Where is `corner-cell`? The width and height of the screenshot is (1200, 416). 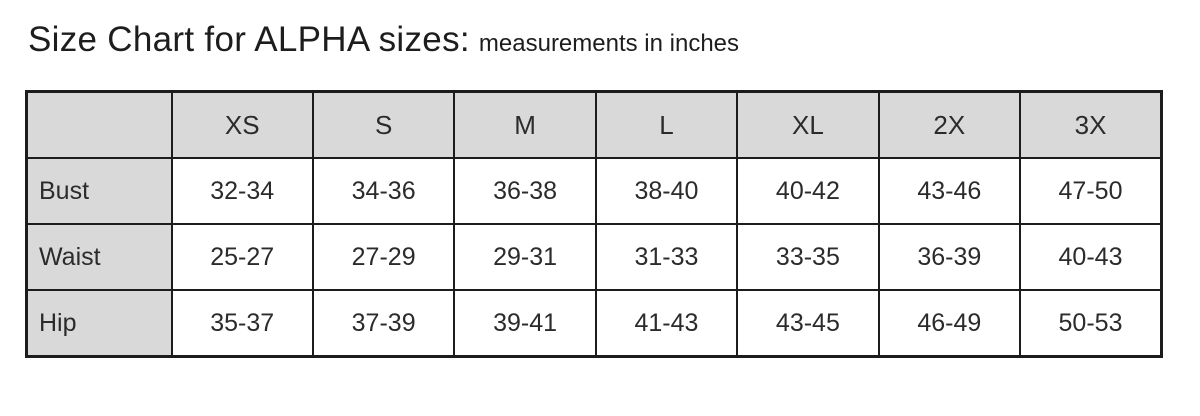
corner-cell is located at coordinates (99, 124).